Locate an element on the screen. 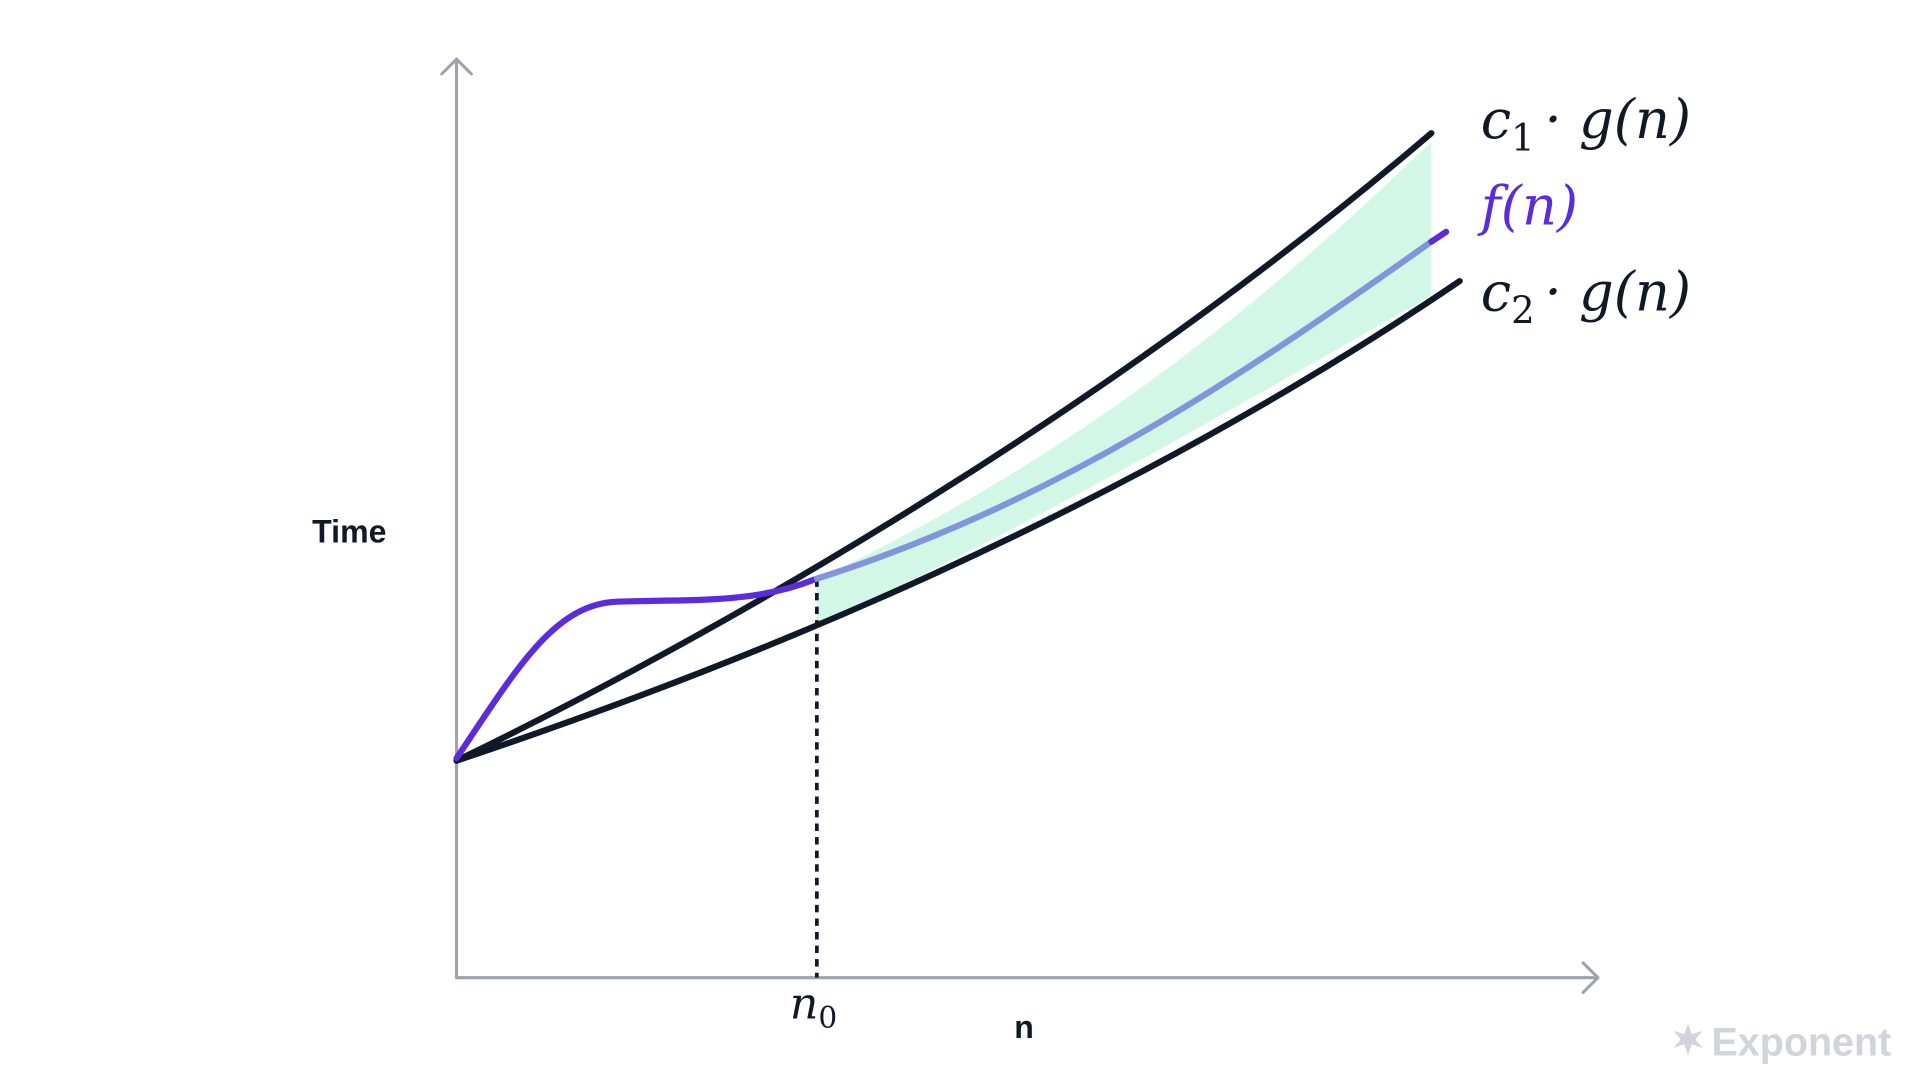 This screenshot has width=1920, height=1080. theta-band is located at coordinates (1124, 383).